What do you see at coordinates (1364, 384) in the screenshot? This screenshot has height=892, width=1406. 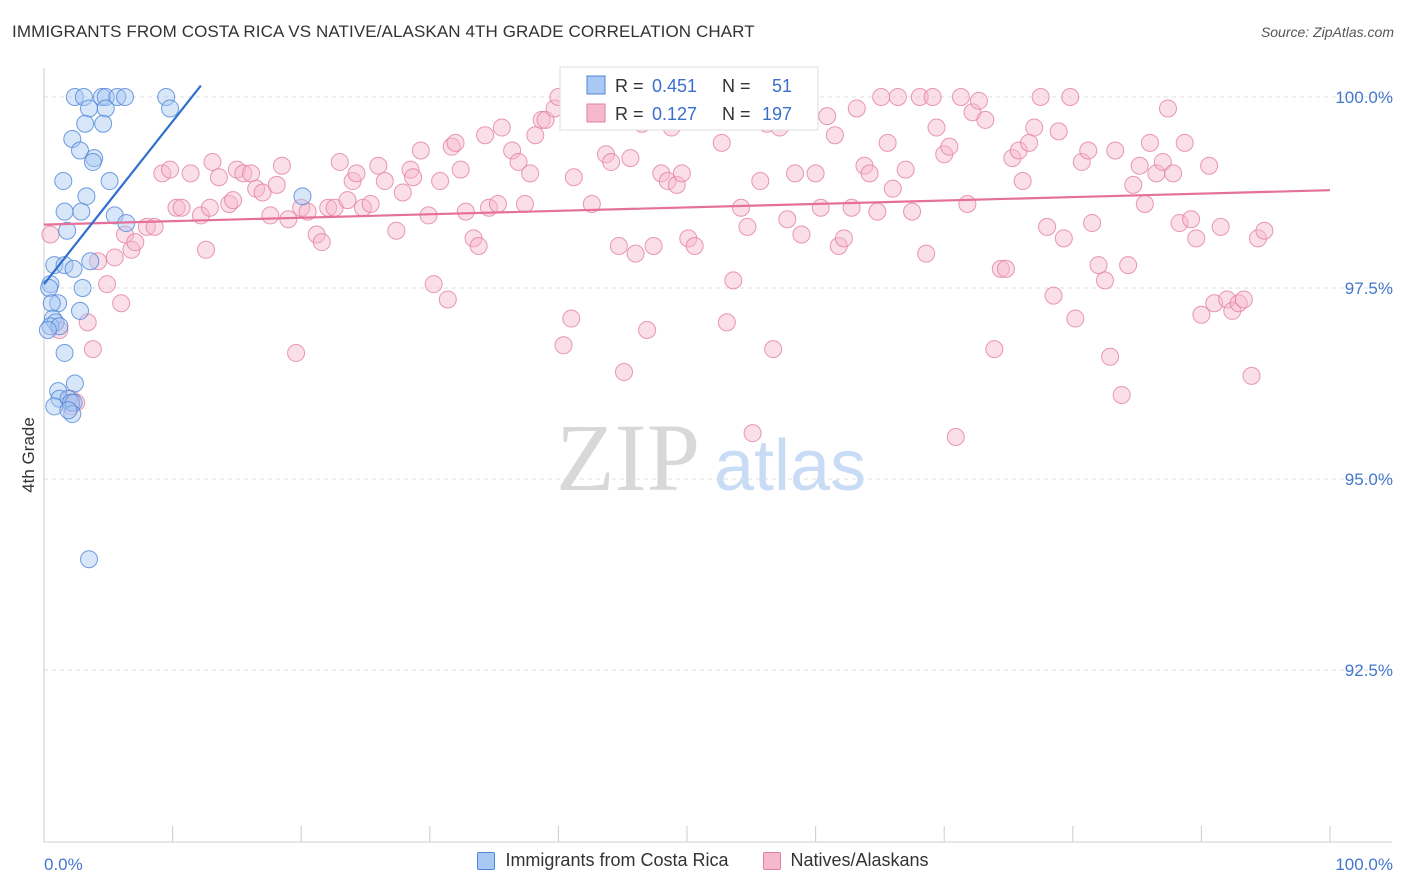 I see `y-tick-labels: 92.5% 95.0% 97.5% 100.0%` at bounding box center [1364, 384].